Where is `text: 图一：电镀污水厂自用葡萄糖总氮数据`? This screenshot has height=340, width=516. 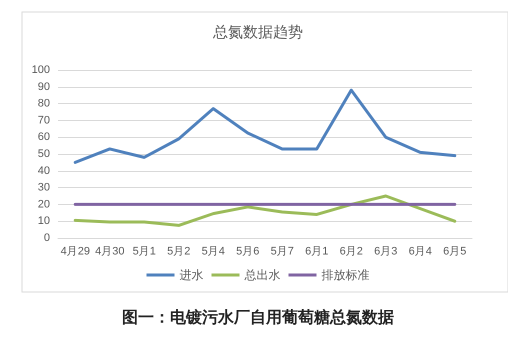
text: 图一：电镀污水厂自用葡萄糖总氮数据 is located at coordinates (258, 317).